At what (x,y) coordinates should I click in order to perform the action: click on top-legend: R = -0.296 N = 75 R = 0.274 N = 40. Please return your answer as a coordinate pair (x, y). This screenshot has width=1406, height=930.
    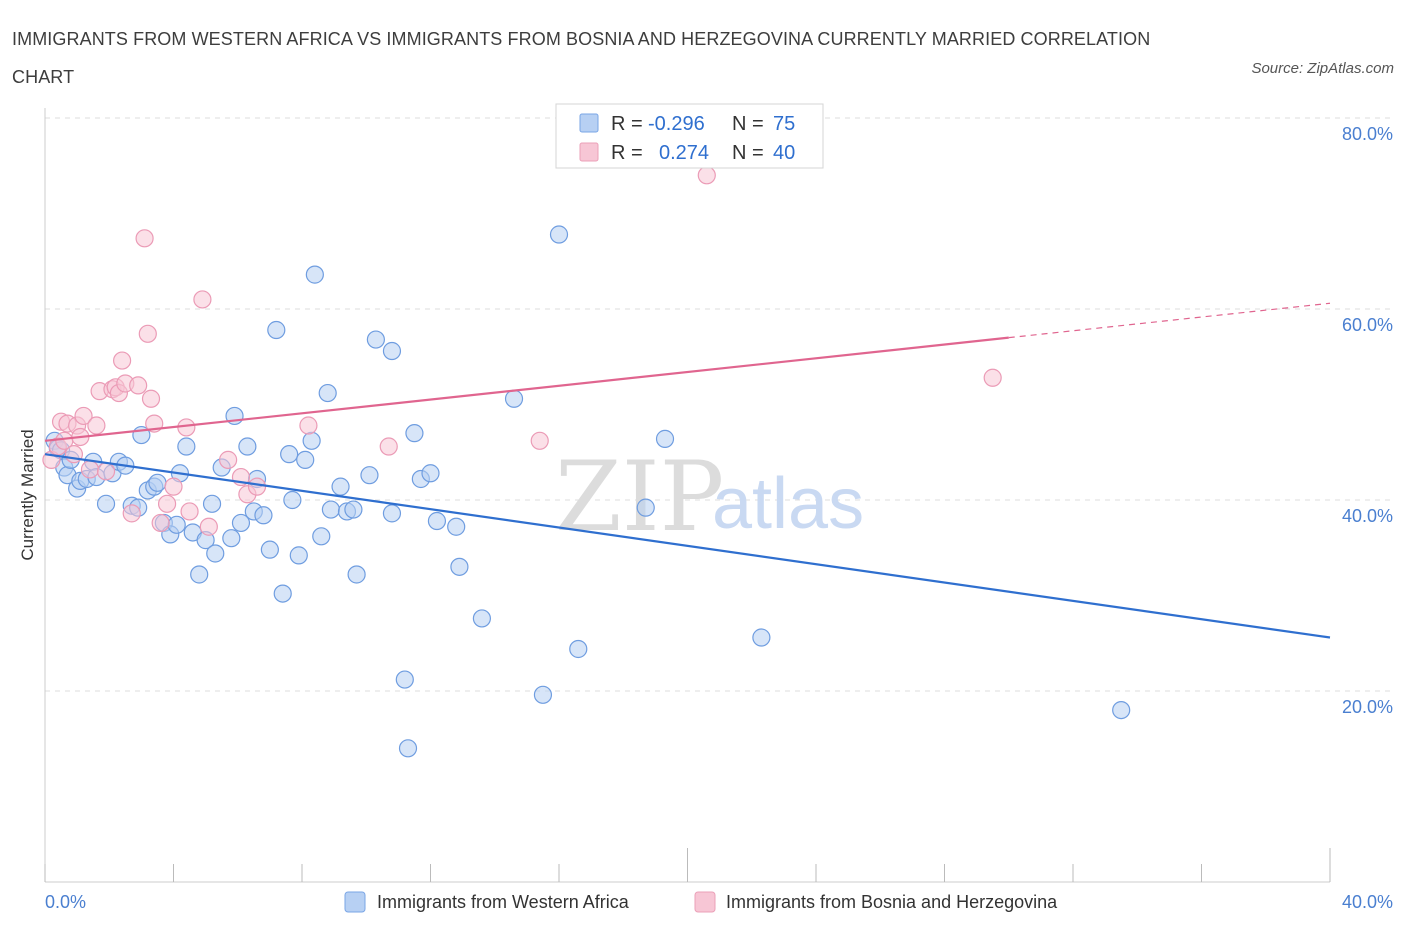
    Looking at the image, I should click on (689, 136).